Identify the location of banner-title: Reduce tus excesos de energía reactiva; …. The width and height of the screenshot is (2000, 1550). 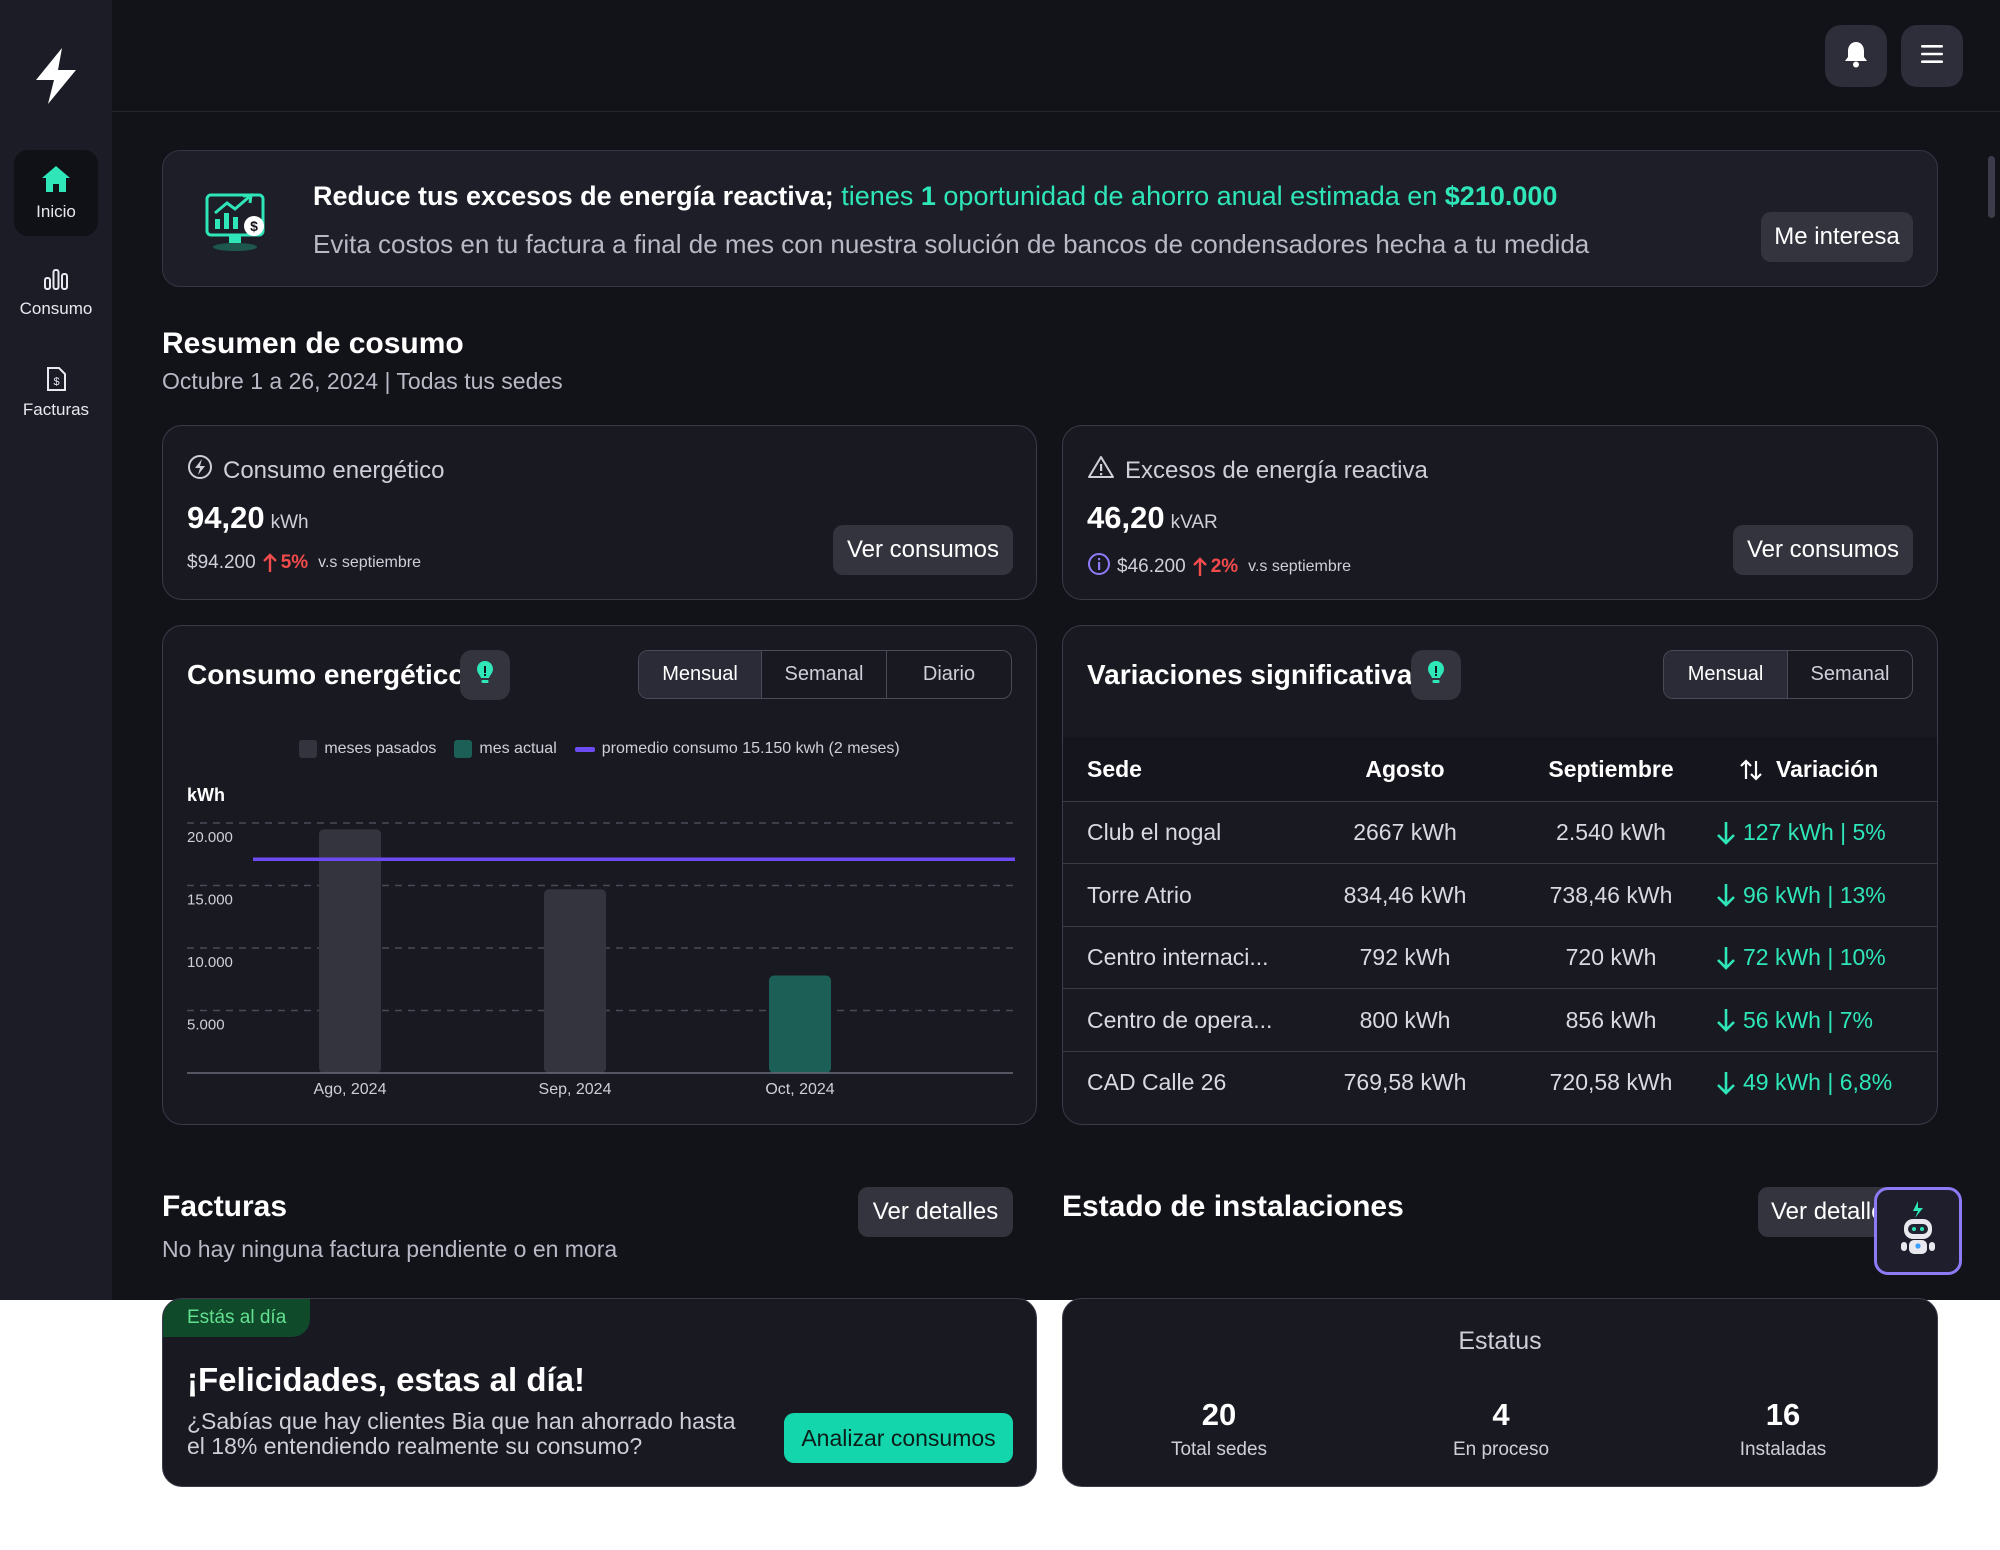
(935, 196).